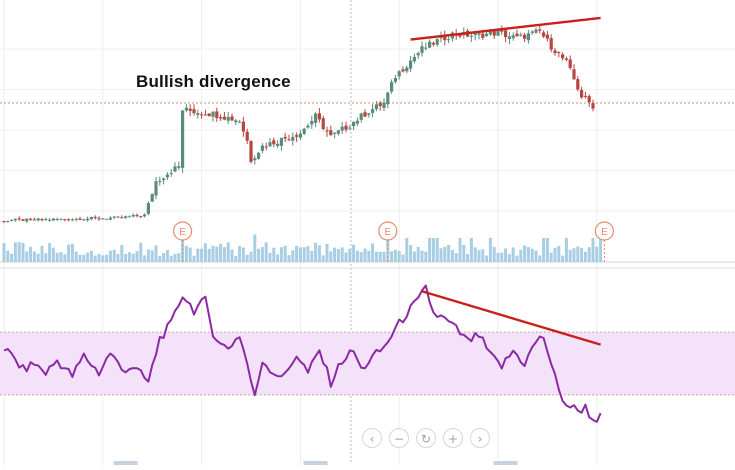 Image resolution: width=735 pixels, height=470 pixels. I want to click on chart-navigation-controls: ‹ − ↻ + ›, so click(426, 438).